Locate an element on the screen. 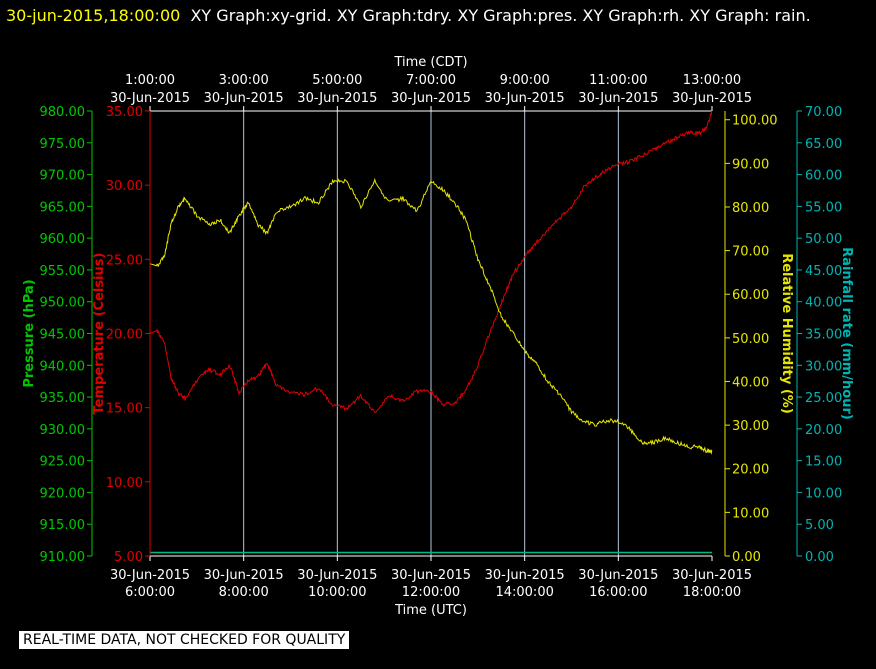 The height and width of the screenshot is (669, 876). rain-axis-tick-label: 25.00 is located at coordinates (823, 398).